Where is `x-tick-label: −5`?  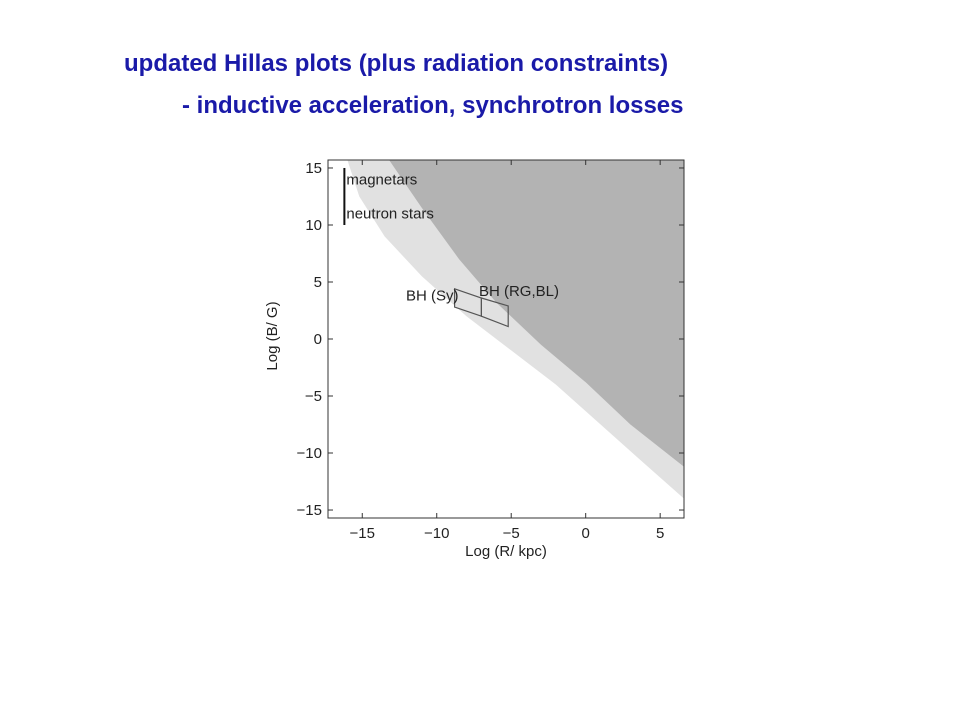 x-tick-label: −5 is located at coordinates (511, 533).